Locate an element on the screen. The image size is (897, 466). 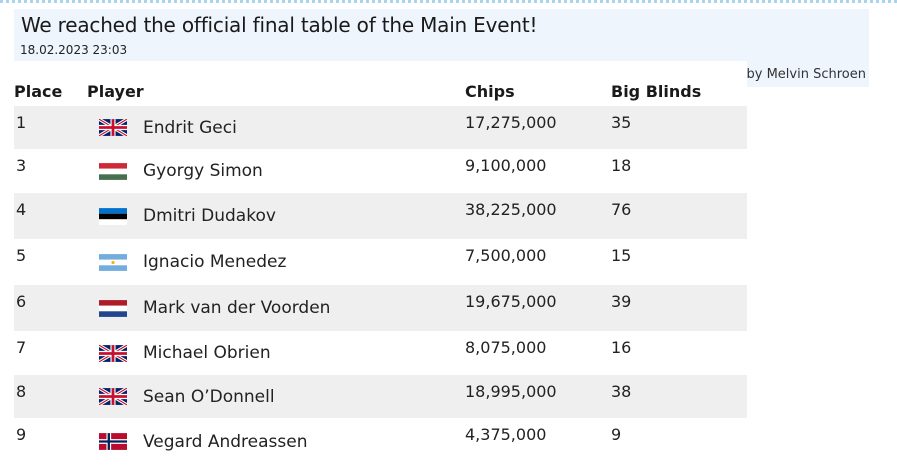
cell-chips: 19,675,000 is located at coordinates (511, 301).